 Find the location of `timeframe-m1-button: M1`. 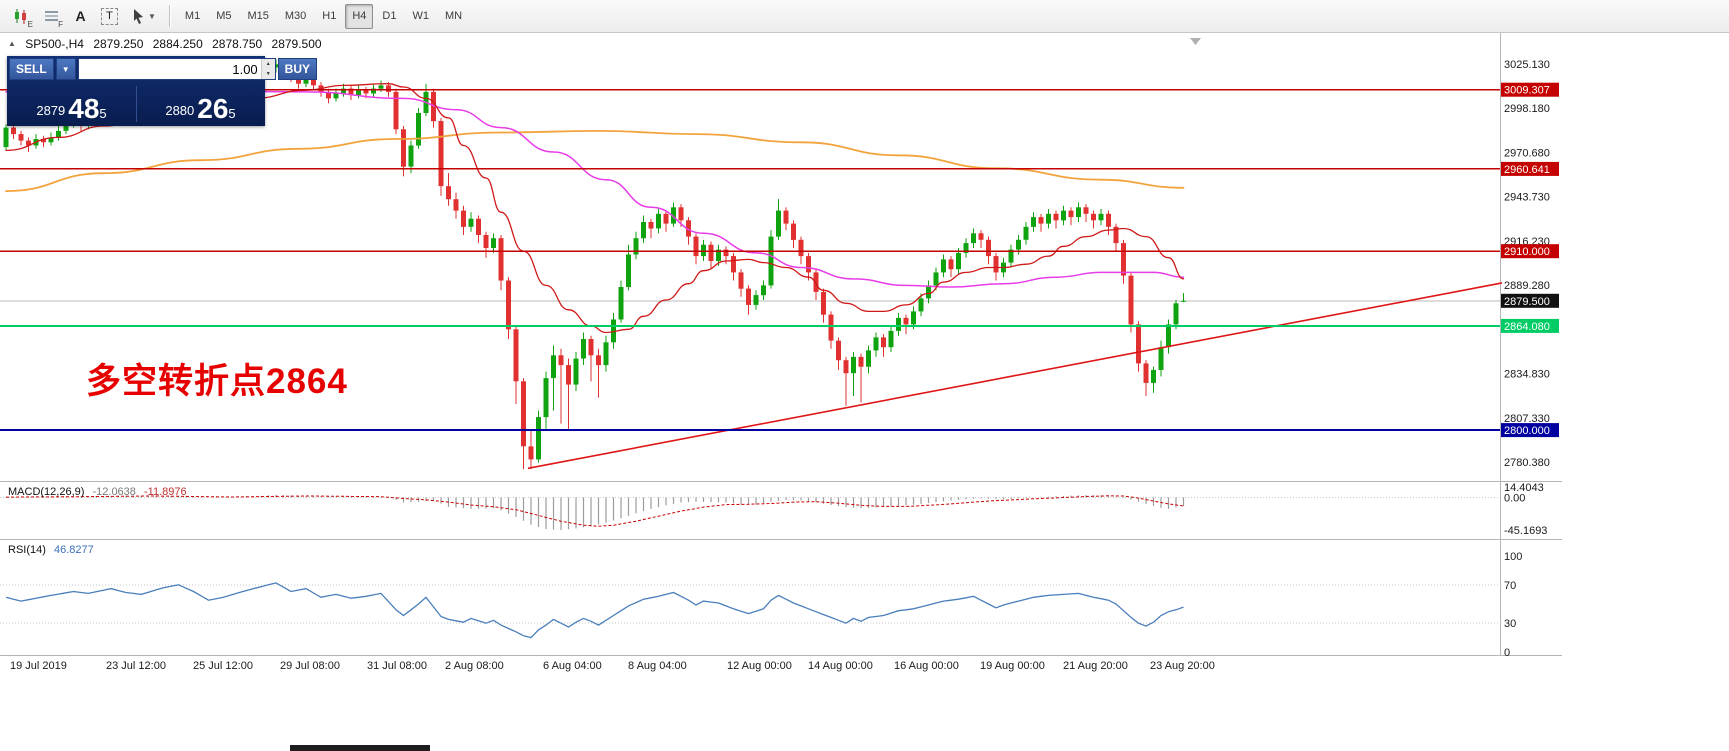

timeframe-m1-button: M1 is located at coordinates (192, 16).